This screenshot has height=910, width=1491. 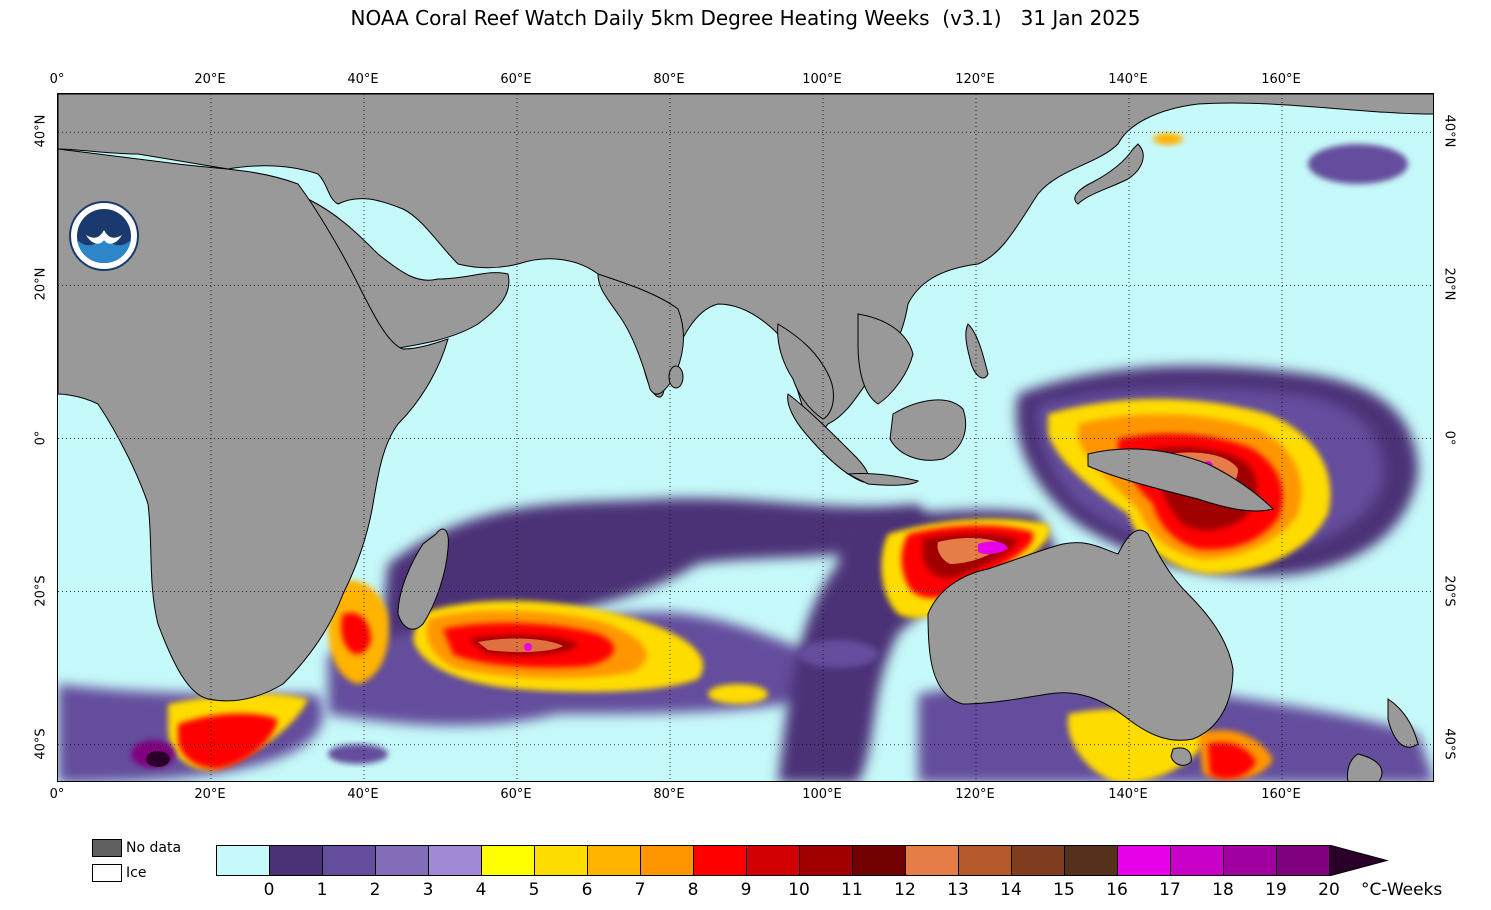 I want to click on colorbar-tick: 7, so click(x=640, y=890).